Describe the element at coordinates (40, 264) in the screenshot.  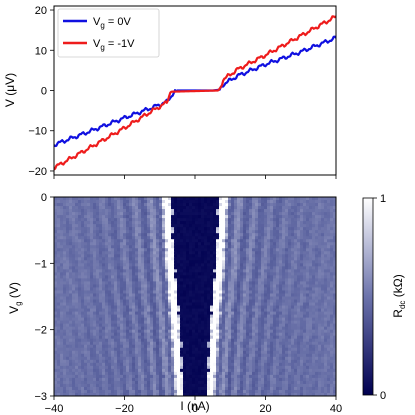
I see `heatmap-y-tick-label: −1` at that location.